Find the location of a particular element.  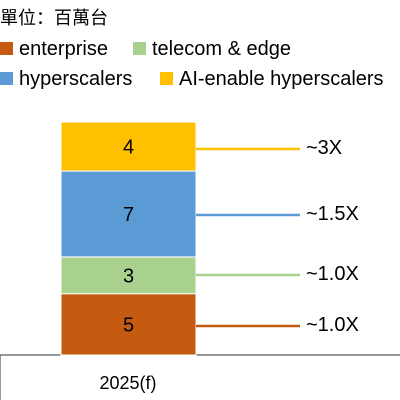

ratio-label-enterprise: ~1.0X is located at coordinates (332, 325).